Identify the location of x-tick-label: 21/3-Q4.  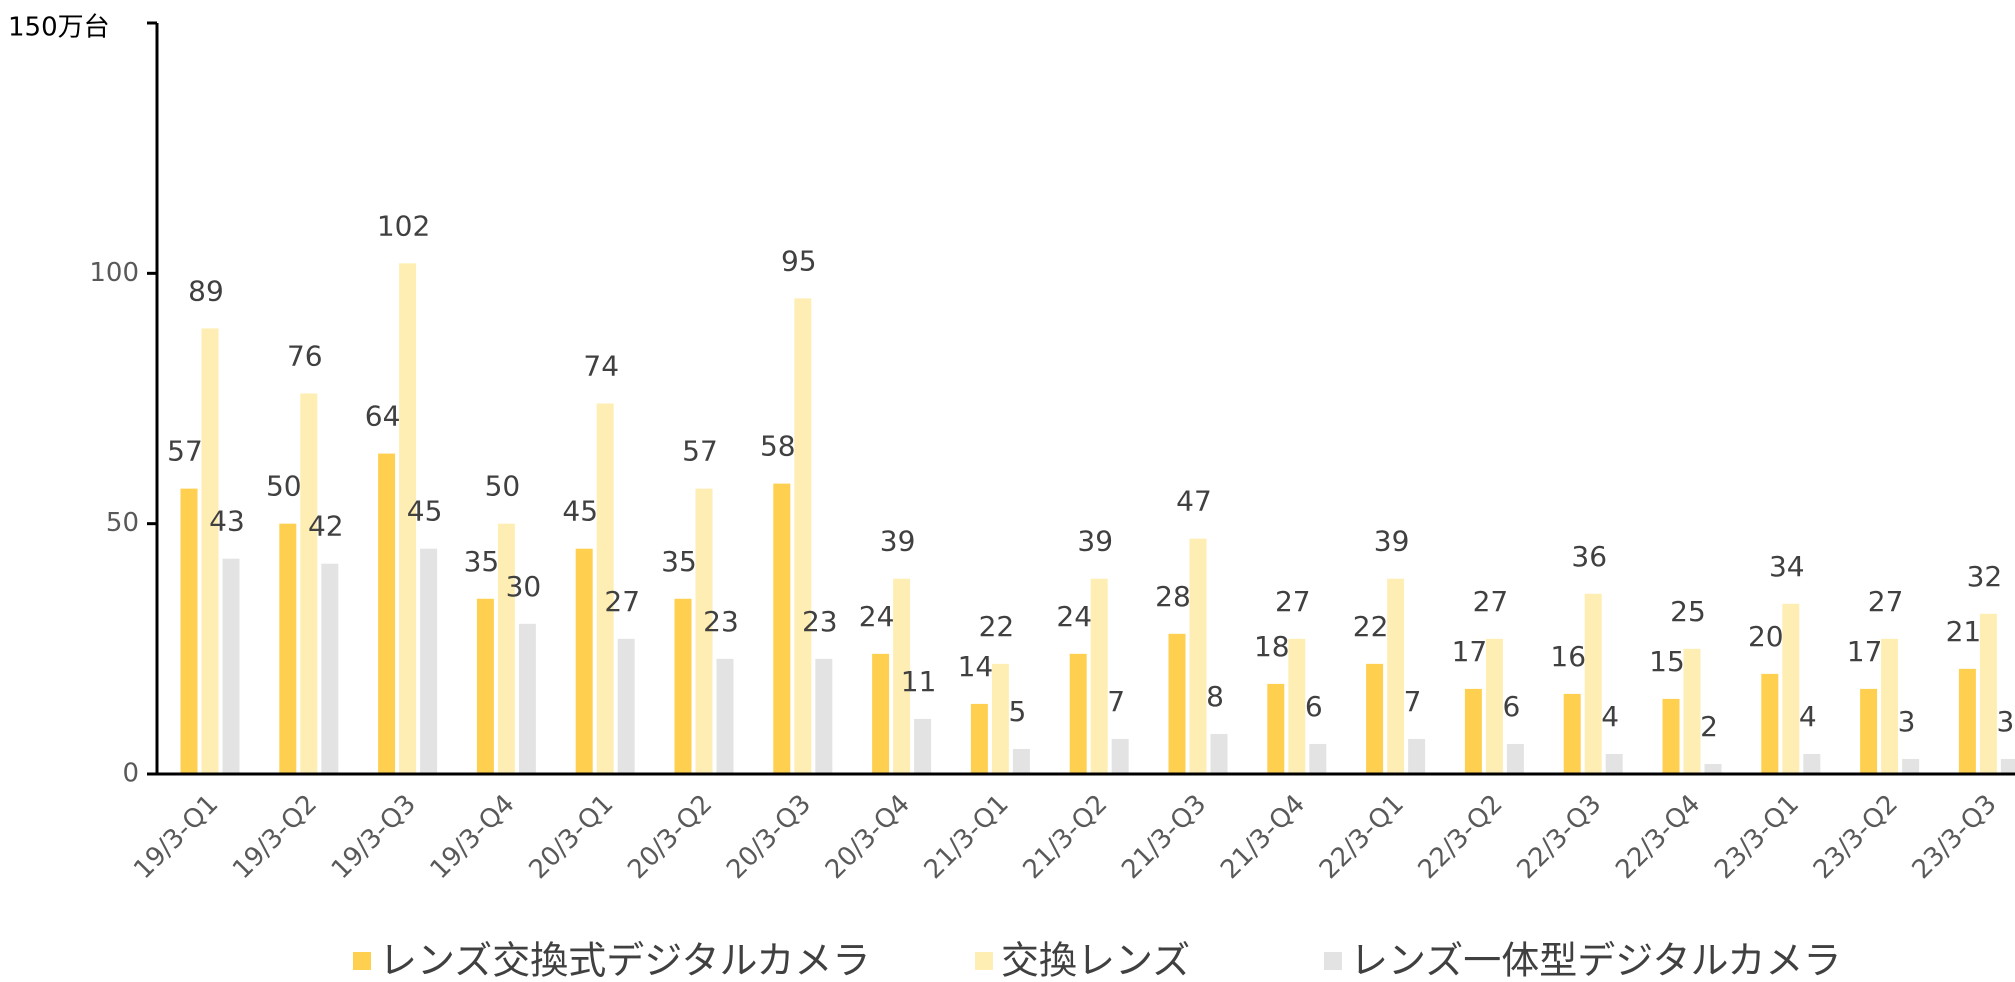
(1263, 837).